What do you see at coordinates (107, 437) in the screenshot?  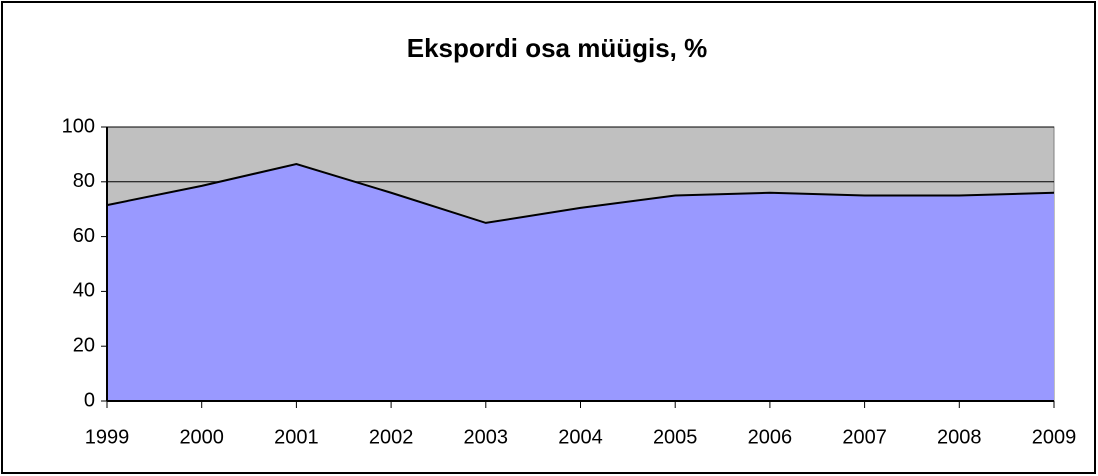 I see `x-tick-label: 1999` at bounding box center [107, 437].